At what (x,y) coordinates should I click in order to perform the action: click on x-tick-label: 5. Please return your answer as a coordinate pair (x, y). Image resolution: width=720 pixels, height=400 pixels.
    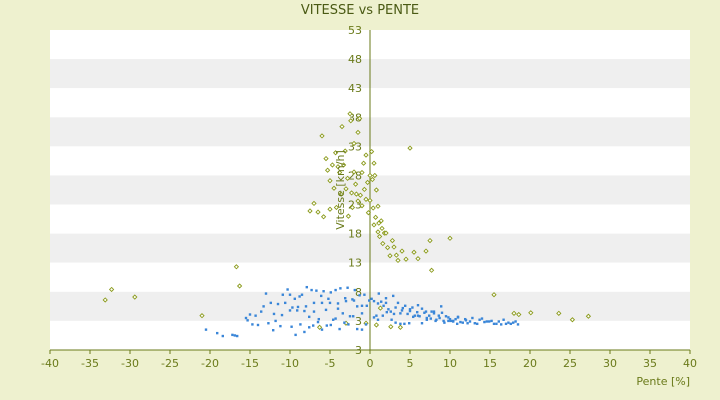
    Looking at the image, I should click on (410, 363).